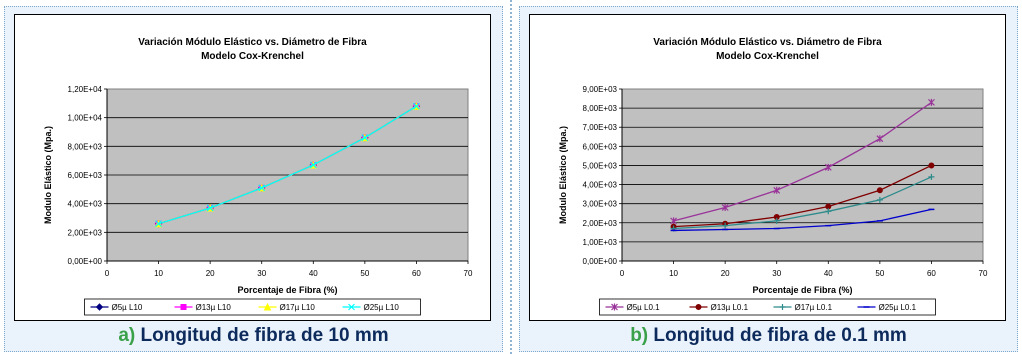 The width and height of the screenshot is (1022, 354). Describe the element at coordinates (814, 307) in the screenshot. I see `legend-label: Ø17µ L0.1` at that location.